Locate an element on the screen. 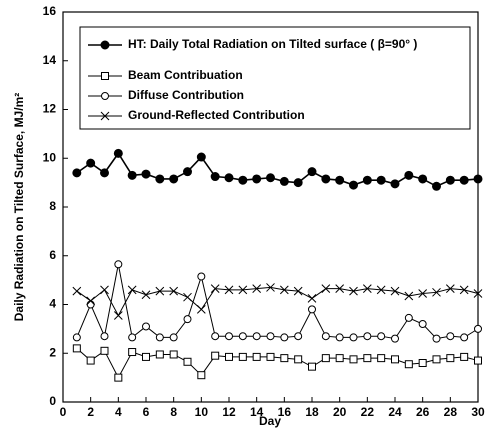  x-tick-label: 16 is located at coordinates (285, 412).